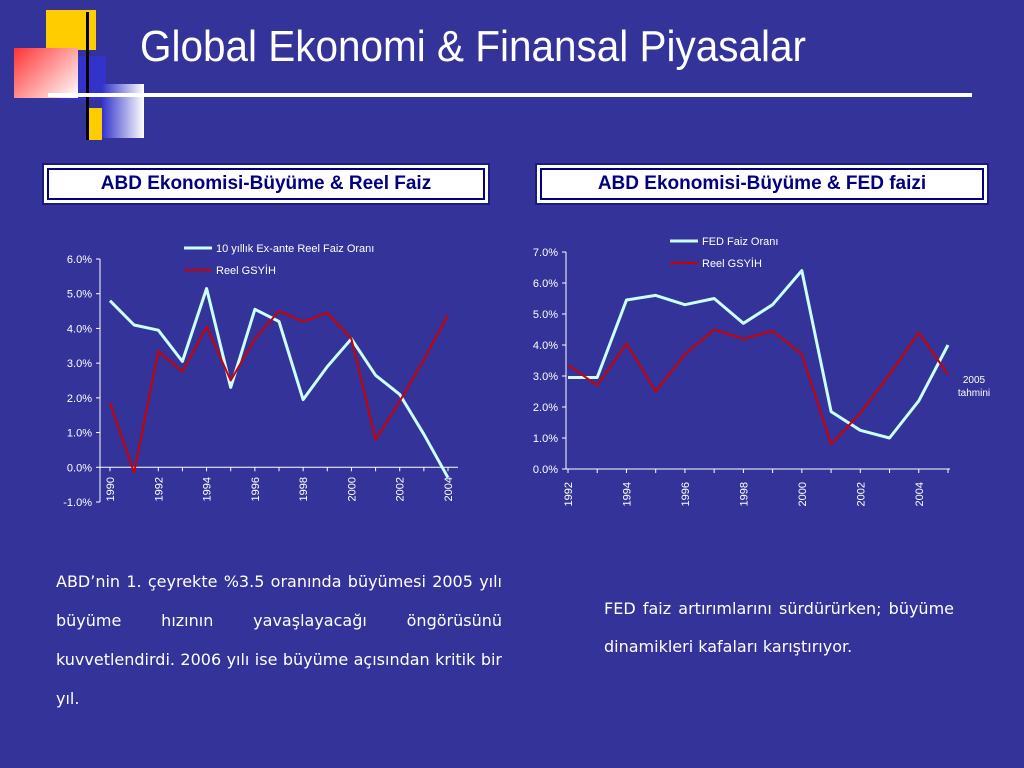 This screenshot has width=1024, height=768. What do you see at coordinates (94, 124) in the screenshot?
I see `decor-yellow-strip` at bounding box center [94, 124].